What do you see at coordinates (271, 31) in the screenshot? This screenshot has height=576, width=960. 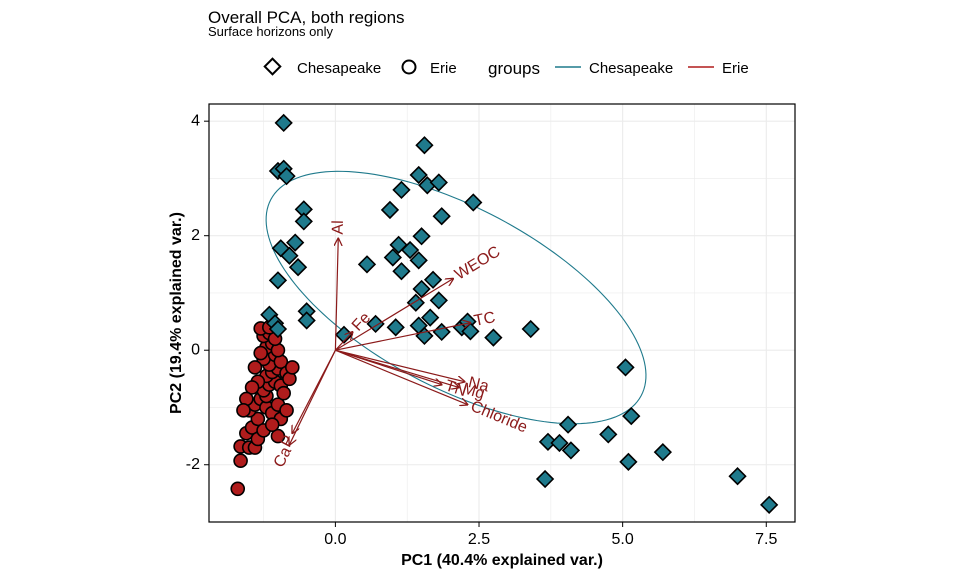 I see `chart-subtitle: Surface horizons only` at bounding box center [271, 31].